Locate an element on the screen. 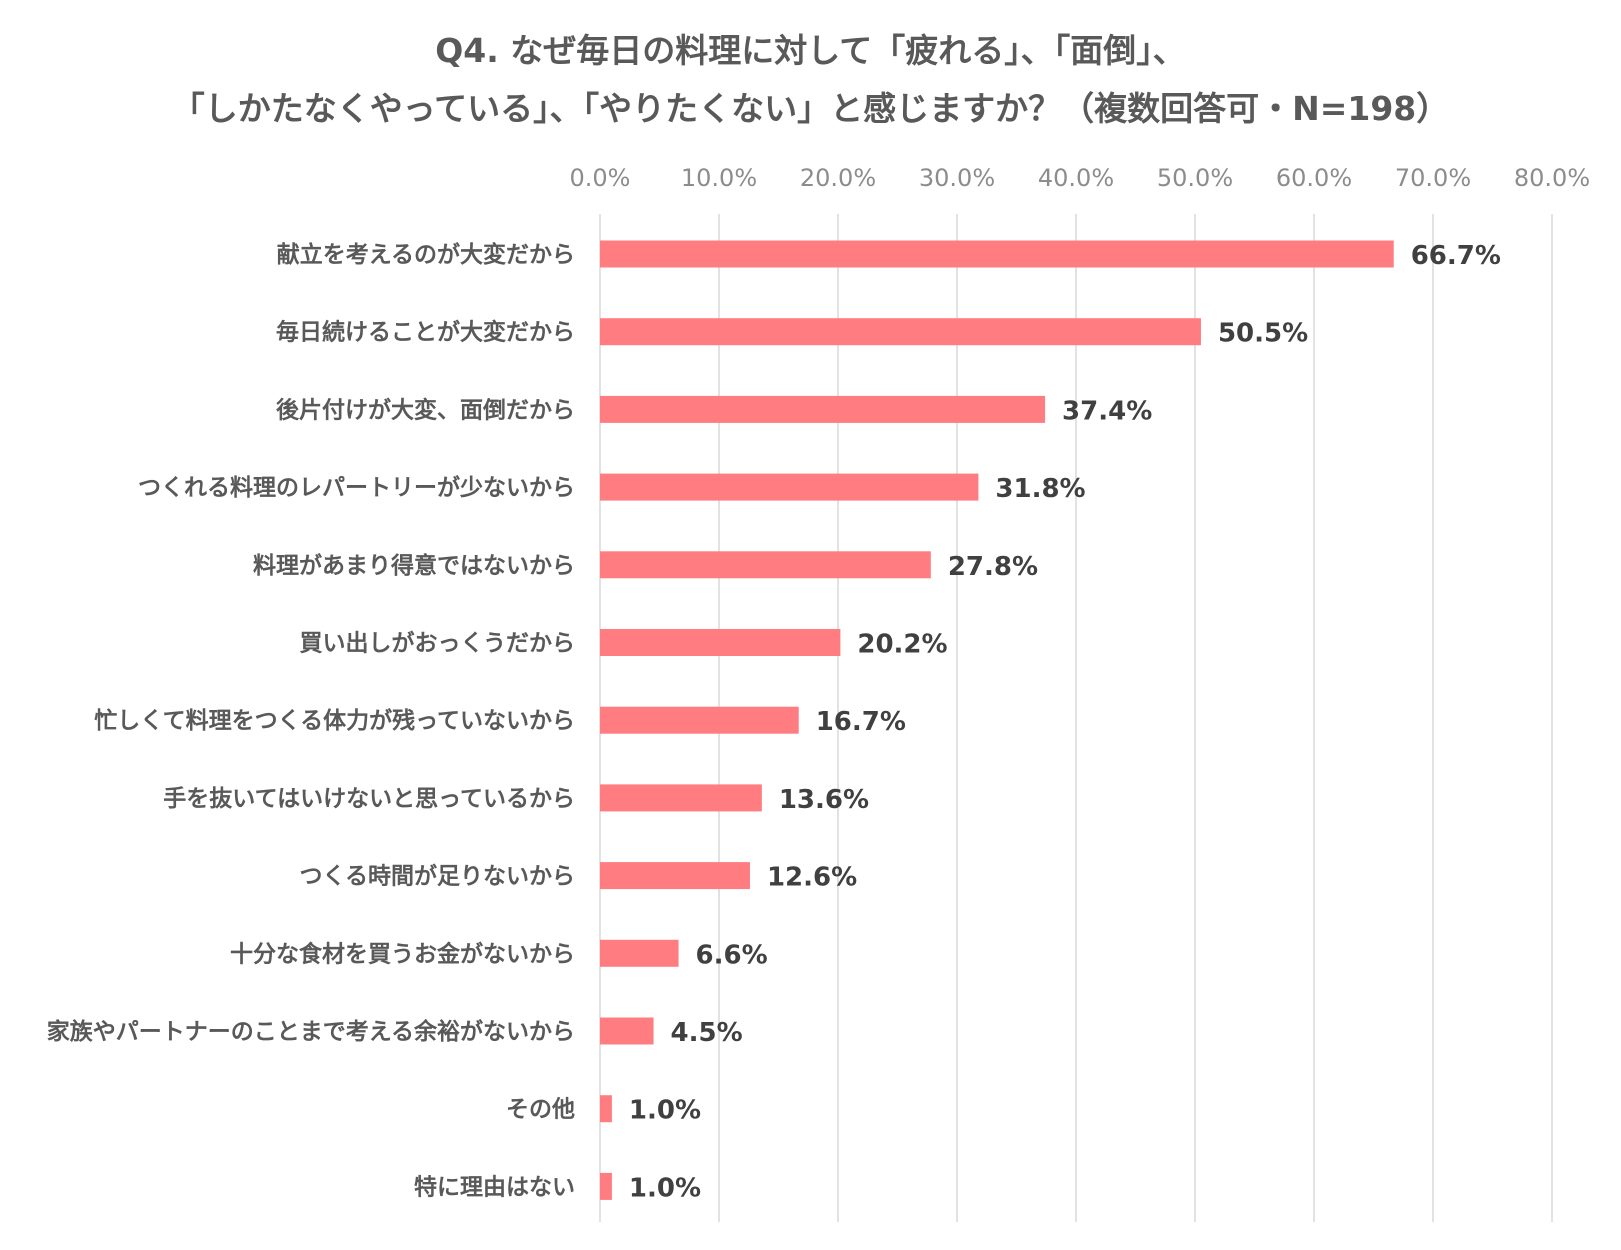 The height and width of the screenshot is (1250, 1621). value-label: 4.5% is located at coordinates (707, 1033).